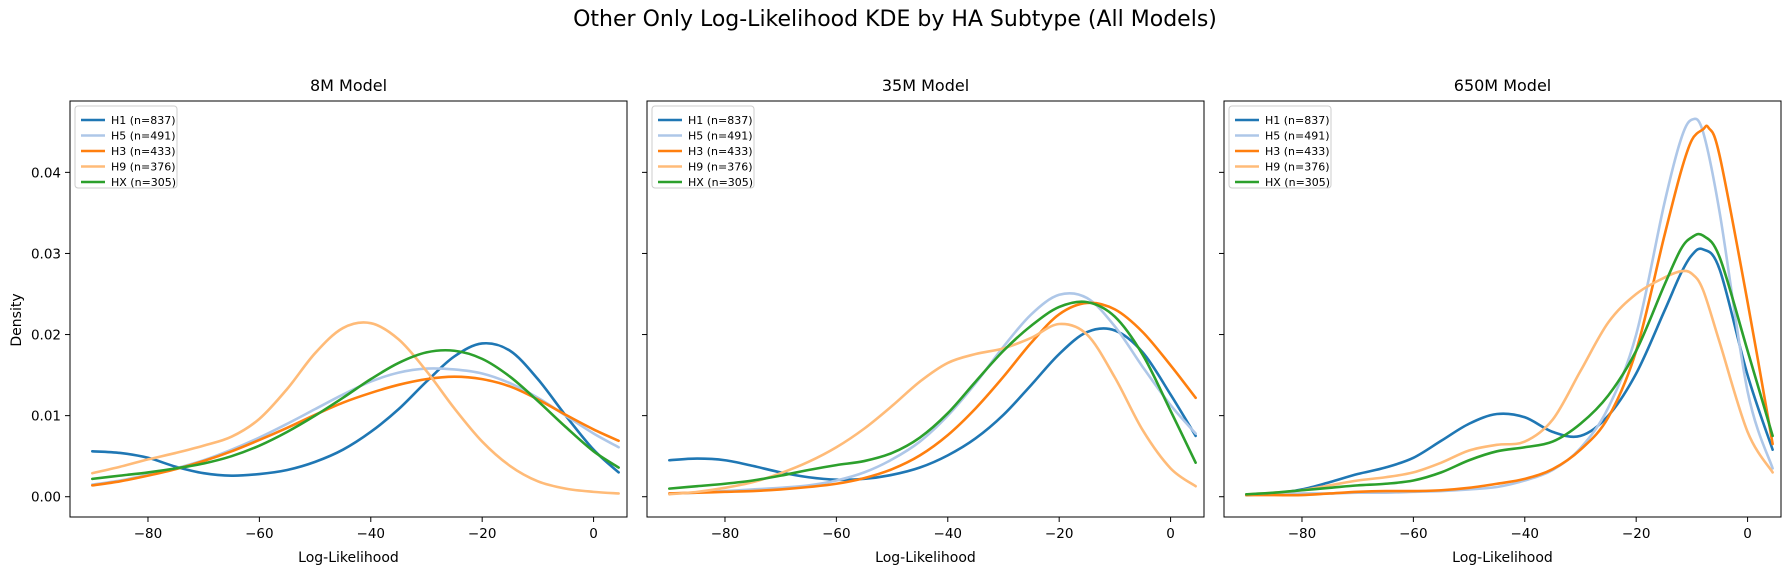 This screenshot has width=1790, height=579. I want to click on y-tick-label: 0.01, so click(46, 417).